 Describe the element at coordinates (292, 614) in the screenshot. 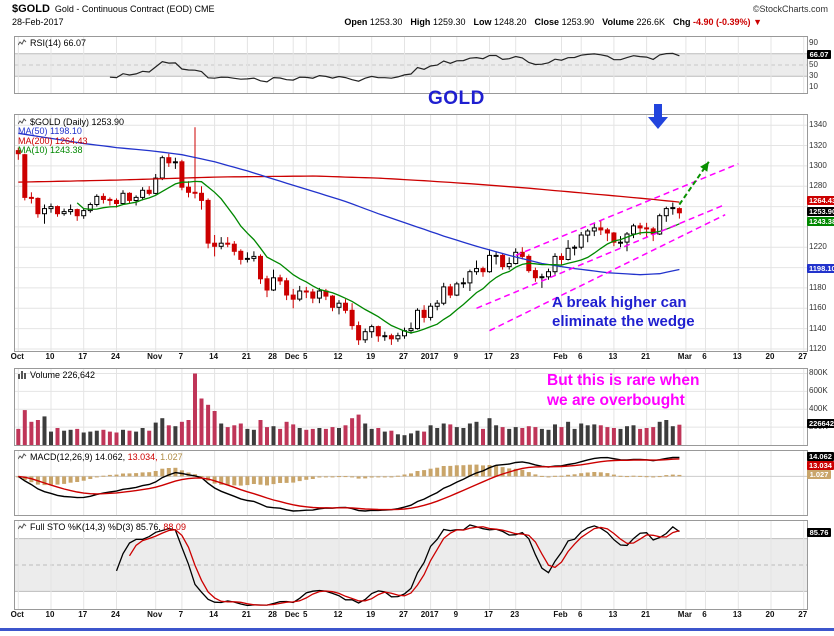

I see `x-axis-tick: Dec` at that location.